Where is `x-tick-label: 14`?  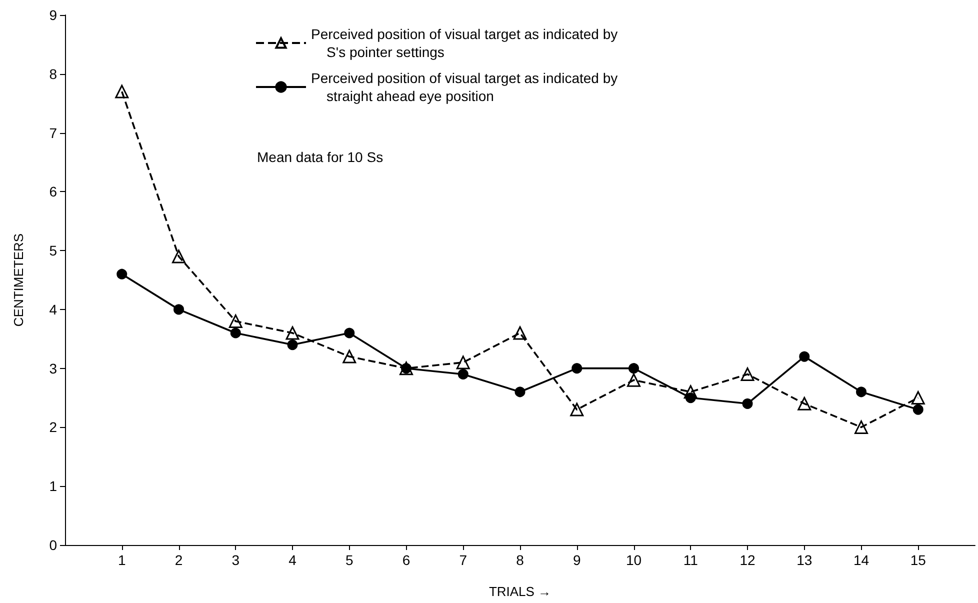
x-tick-label: 14 is located at coordinates (861, 560).